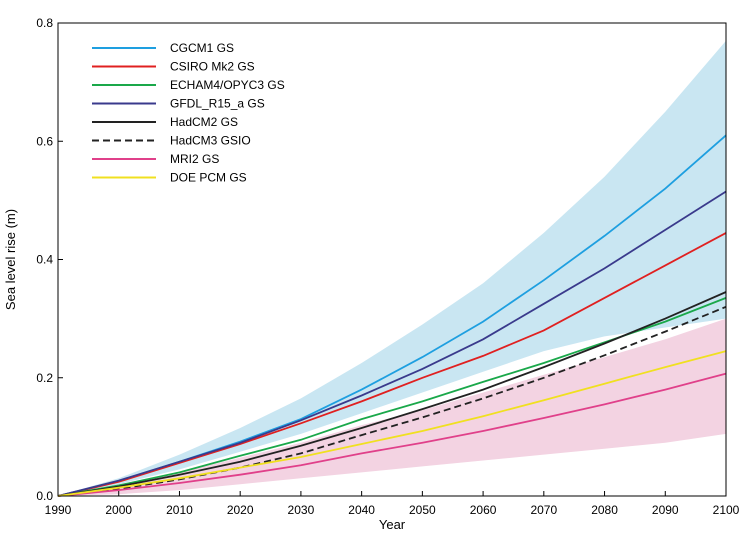 This screenshot has height=535, width=740. What do you see at coordinates (210, 141) in the screenshot?
I see `legend-label: HadCM3 GSIO` at bounding box center [210, 141].